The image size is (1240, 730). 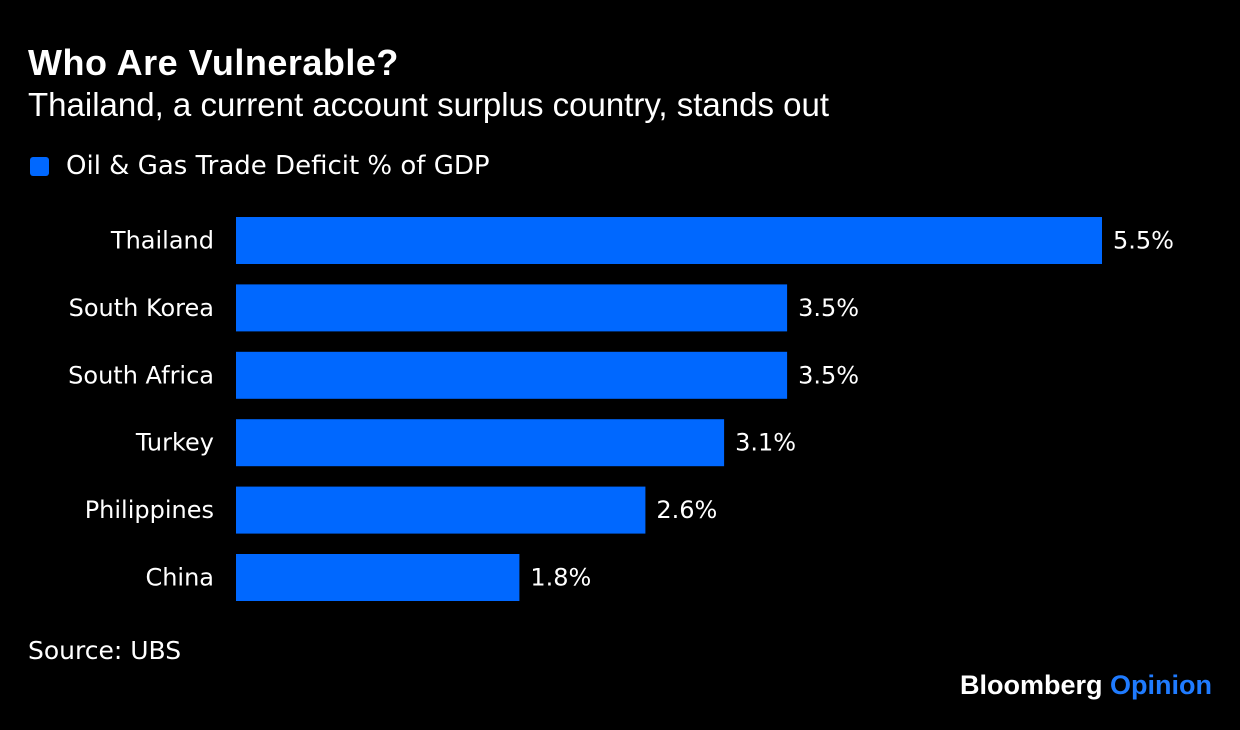 I want to click on brand-logo: Bloomberg Opinion, so click(x=1086, y=685).